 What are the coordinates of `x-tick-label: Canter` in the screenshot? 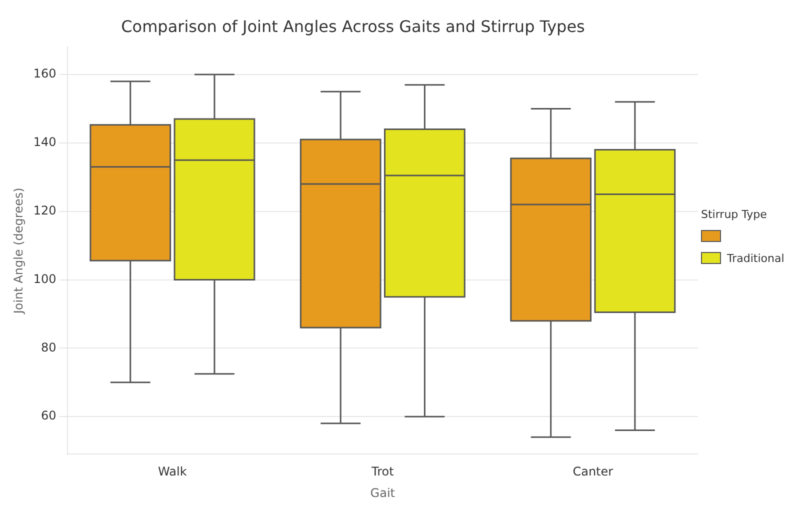 It's located at (593, 471).